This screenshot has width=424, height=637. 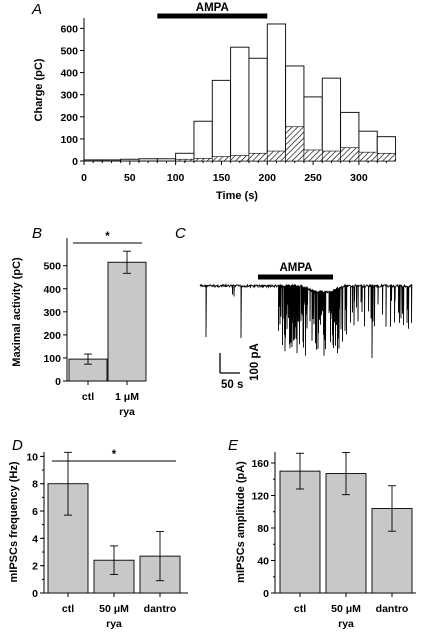 What do you see at coordinates (69, 118) in the screenshot?
I see `chart-a-y-tick-label: 200` at bounding box center [69, 118].